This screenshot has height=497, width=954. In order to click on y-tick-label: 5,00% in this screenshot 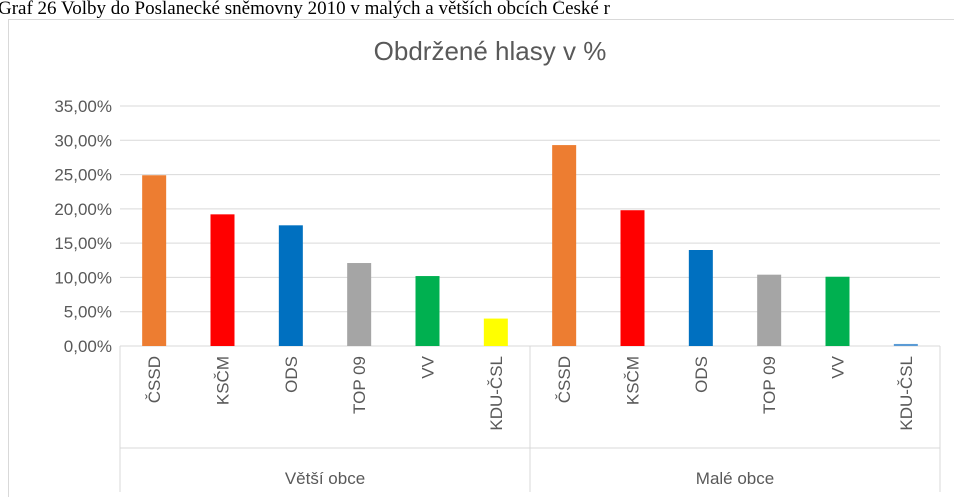, I will do `click(88, 312)`.